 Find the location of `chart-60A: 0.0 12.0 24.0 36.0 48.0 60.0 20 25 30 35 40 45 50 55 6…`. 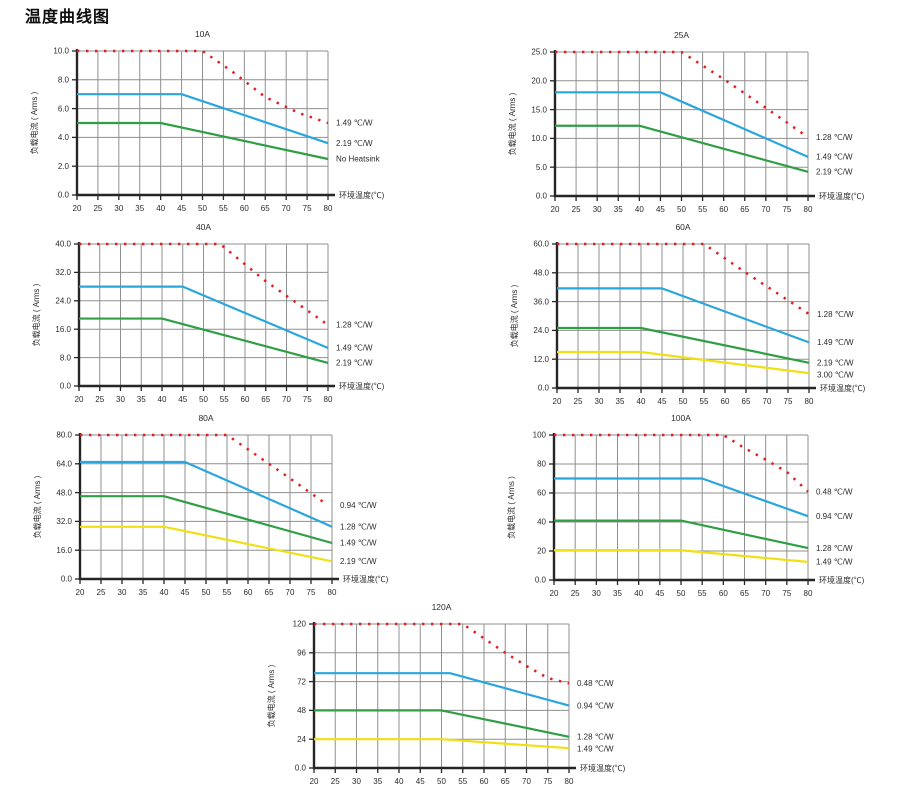

chart-60A: 0.0 12.0 24.0 36.0 48.0 60.0 20 25 30 35 40 45 50 55 6… is located at coordinates (687, 314).